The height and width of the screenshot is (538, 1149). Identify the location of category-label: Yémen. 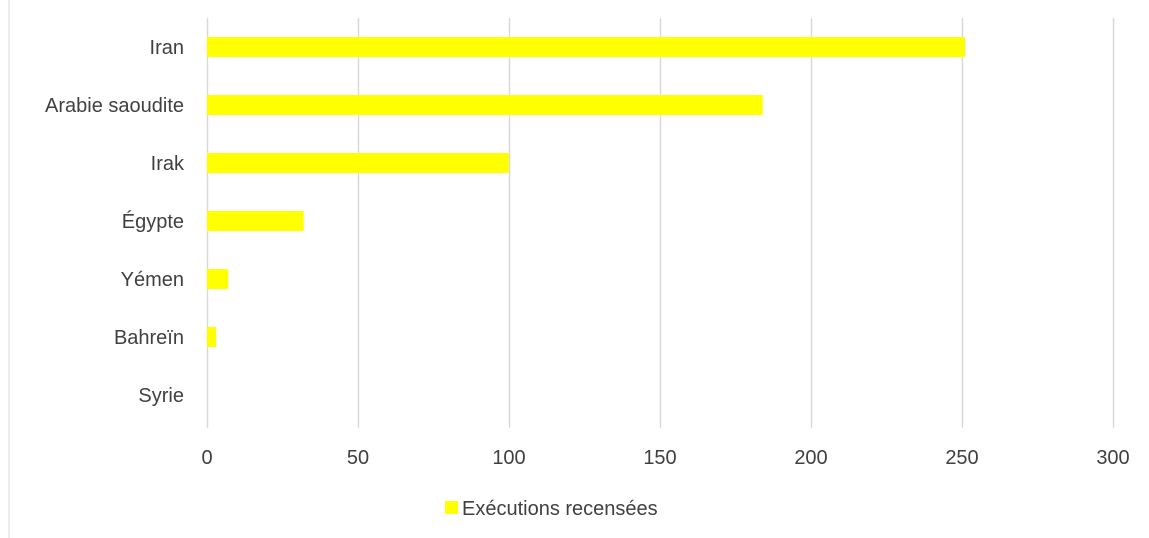
(152, 280).